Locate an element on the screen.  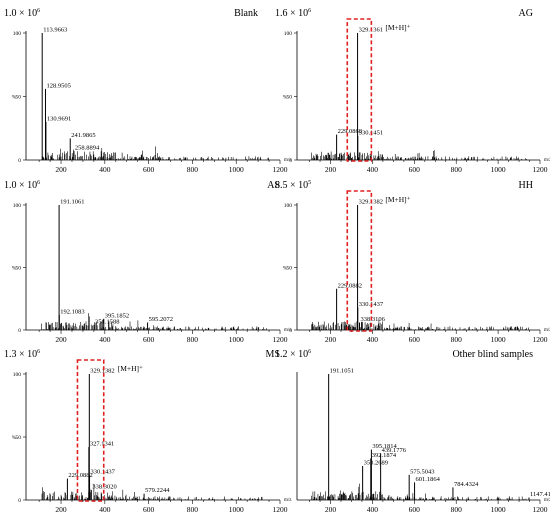
intensity-label: 8.5 × 105 is located at coordinates (293, 185).